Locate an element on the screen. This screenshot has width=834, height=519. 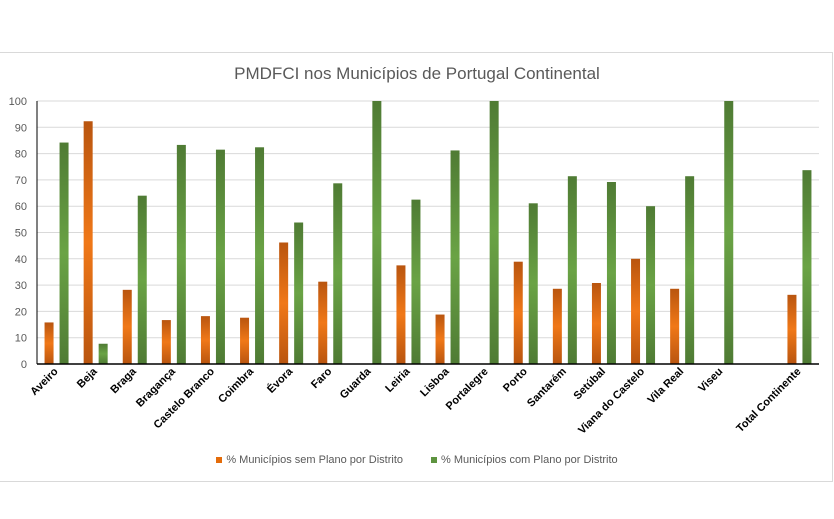
y-tick-label: 20 is located at coordinates (21, 312).